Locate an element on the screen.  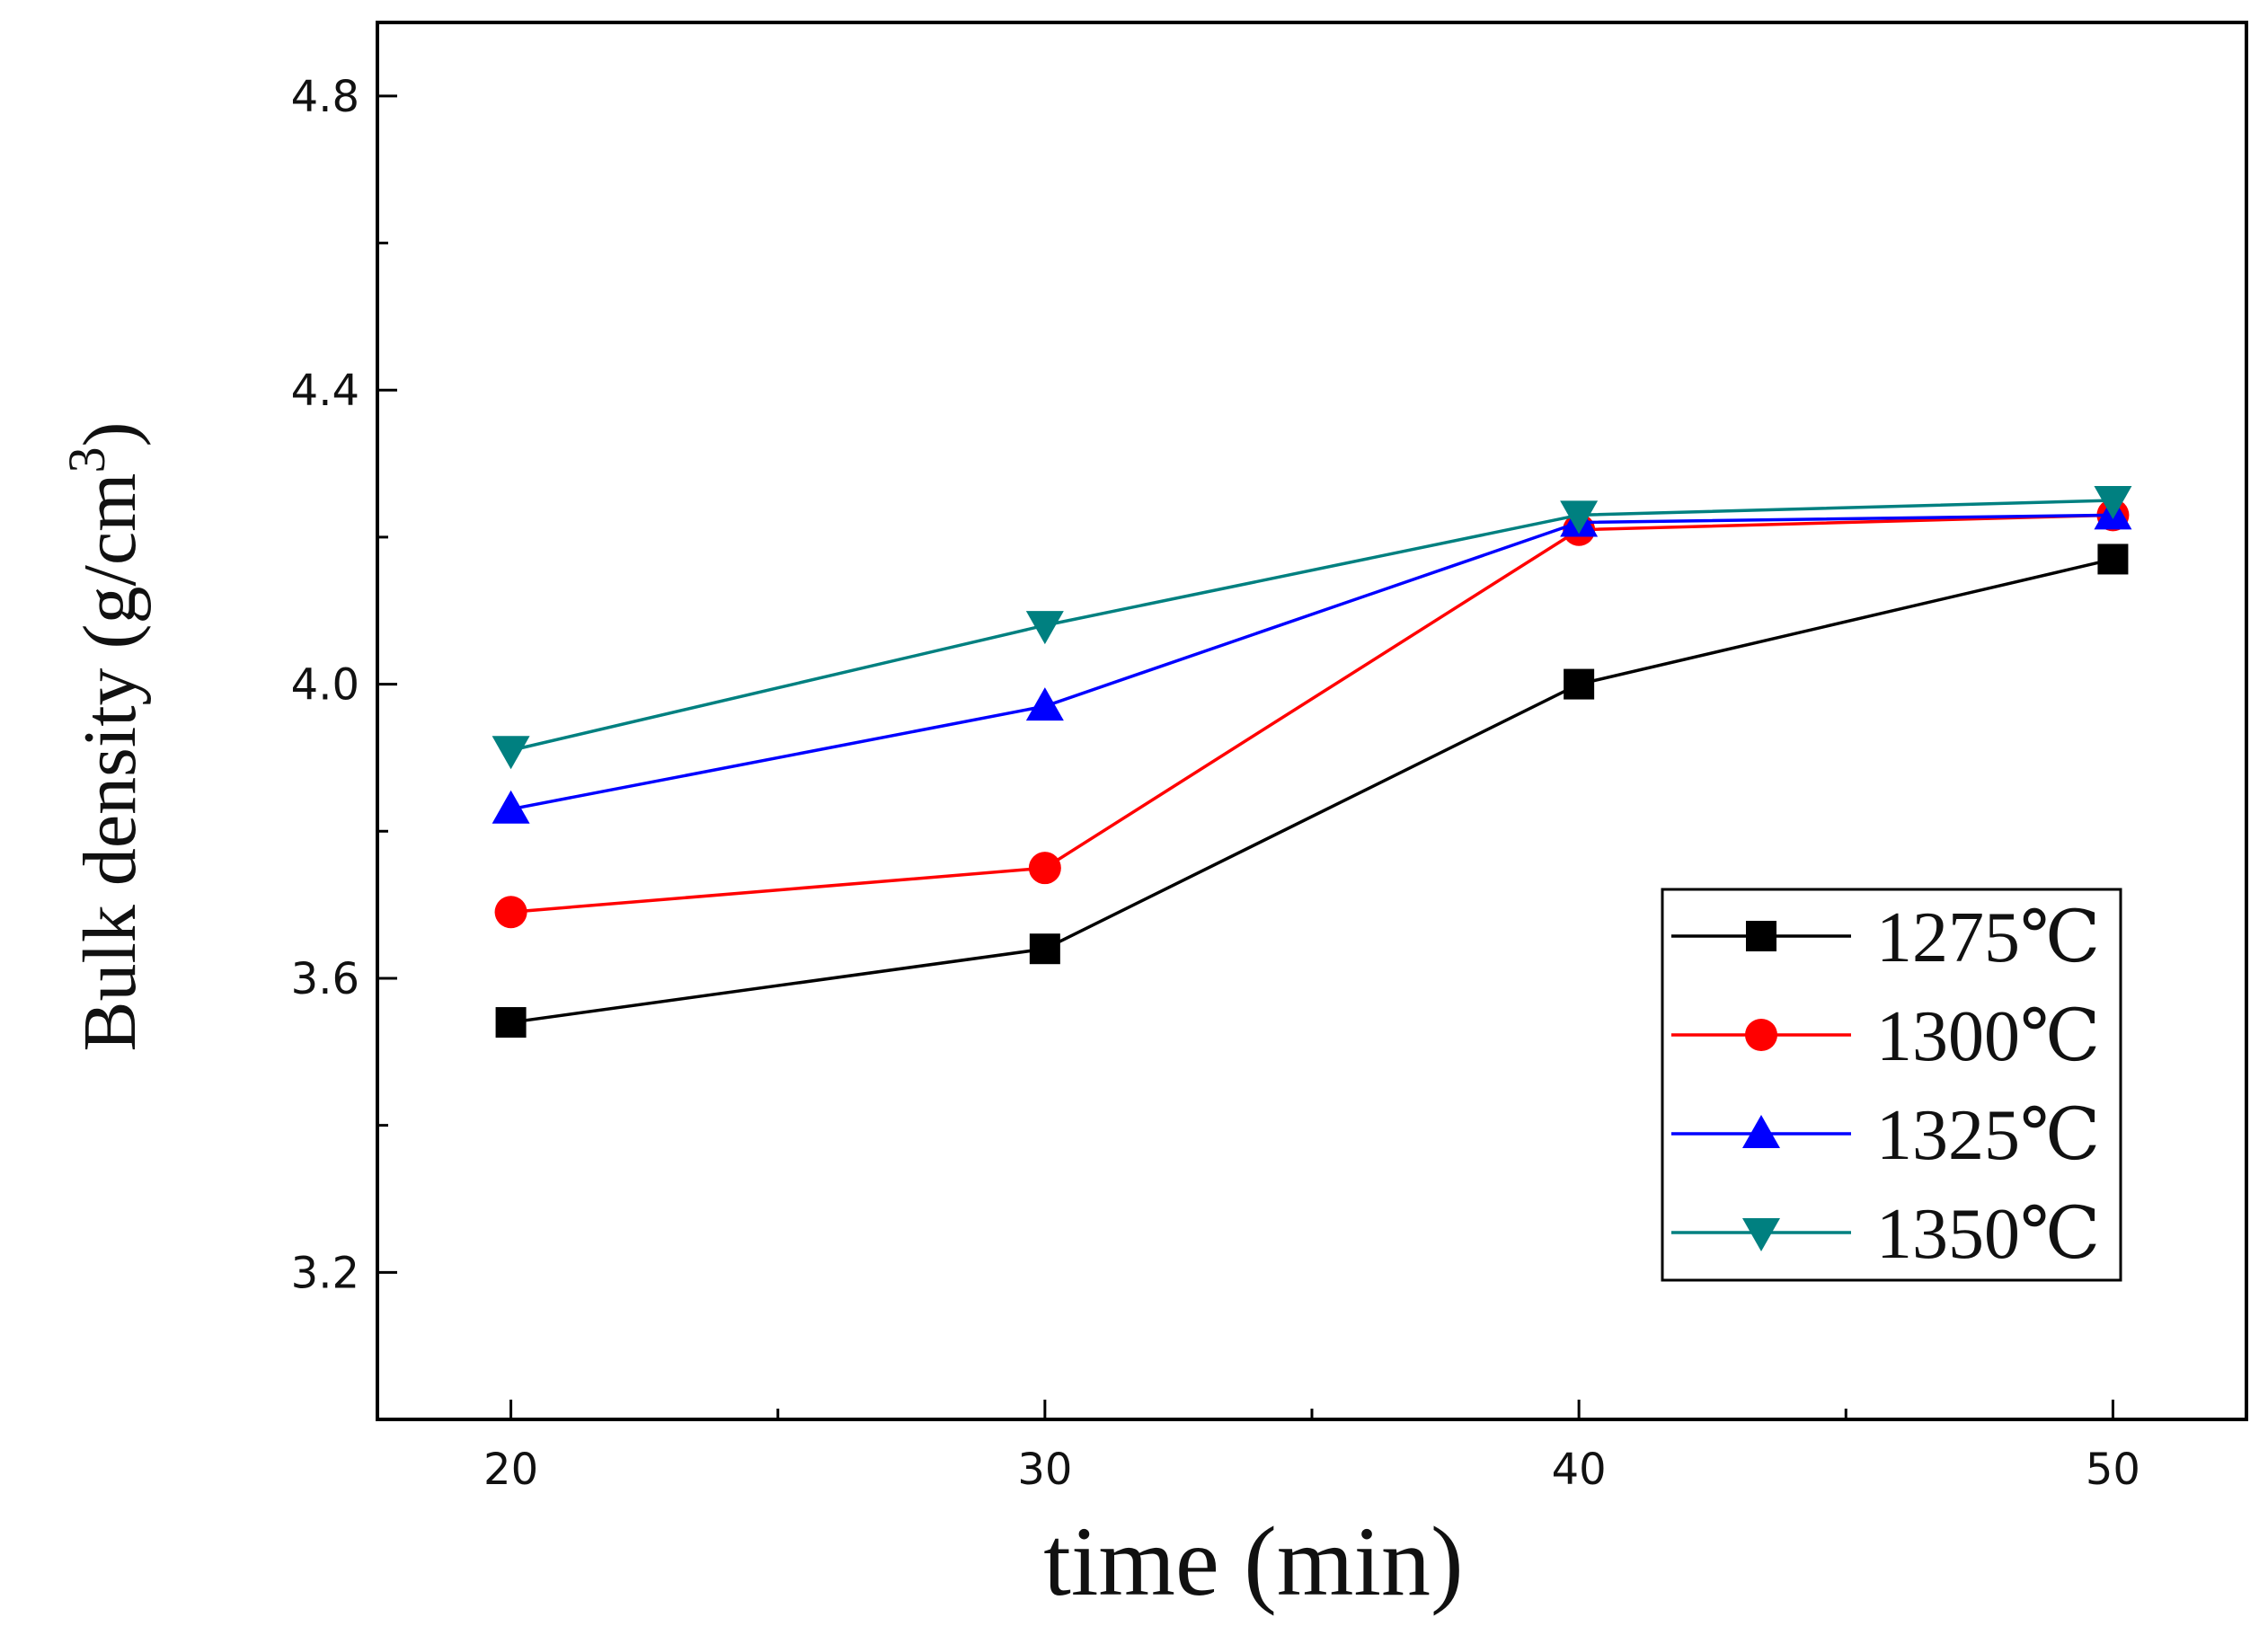
legend-label-3: 1350℃ is located at coordinates (1988, 1234).